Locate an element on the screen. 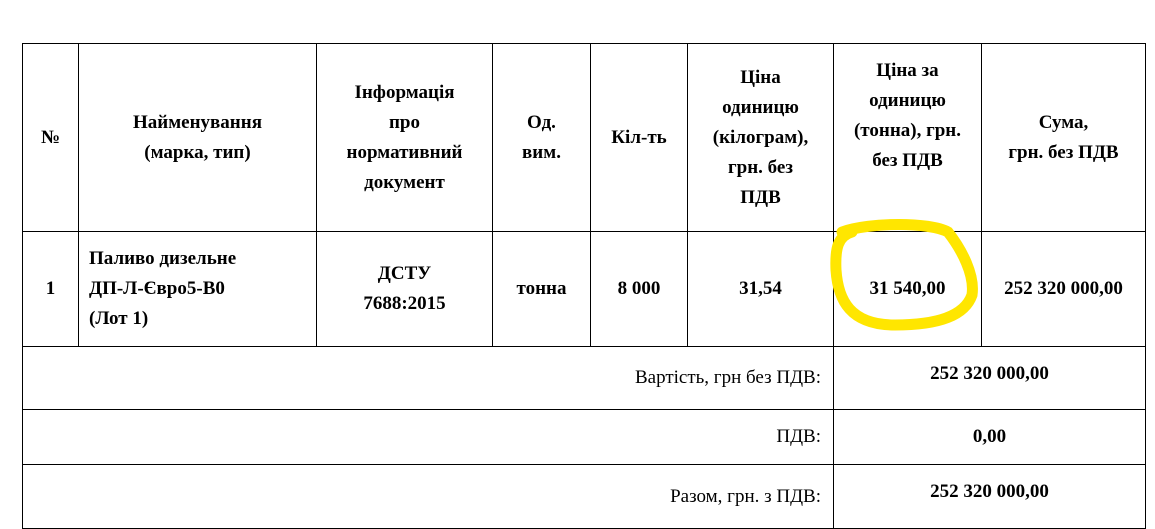 The image size is (1155, 529). summary-row: Вартість, грн без ПДВ: 252 320 000,00 is located at coordinates (584, 378).